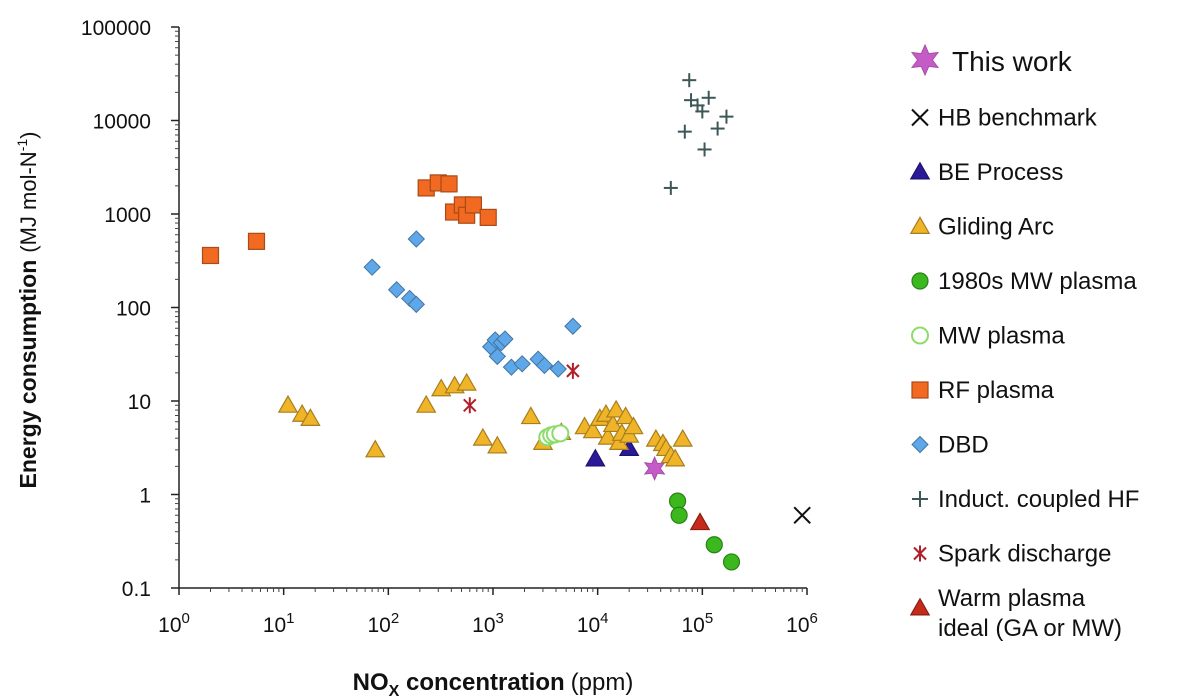  I want to click on legend-item-5: MW plasma, so click(988, 336).